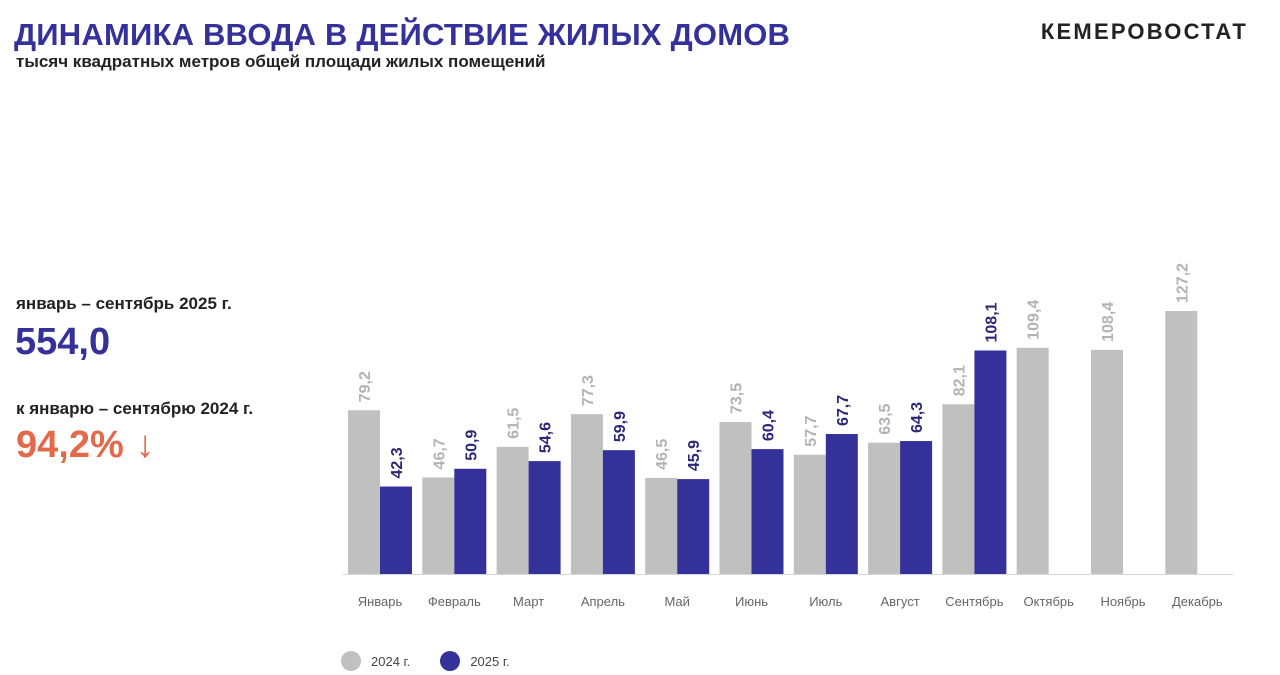  Describe the element at coordinates (124, 303) in the screenshot. I see `period-label: январь – сентябрь 2025 г.` at that location.